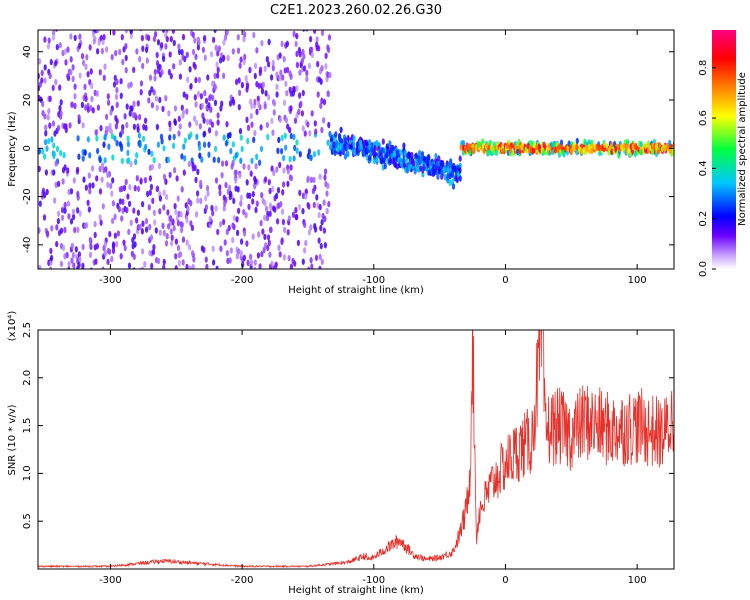  Describe the element at coordinates (703, 219) in the screenshot. I see `colorbar-tick-label: 0.2` at that location.